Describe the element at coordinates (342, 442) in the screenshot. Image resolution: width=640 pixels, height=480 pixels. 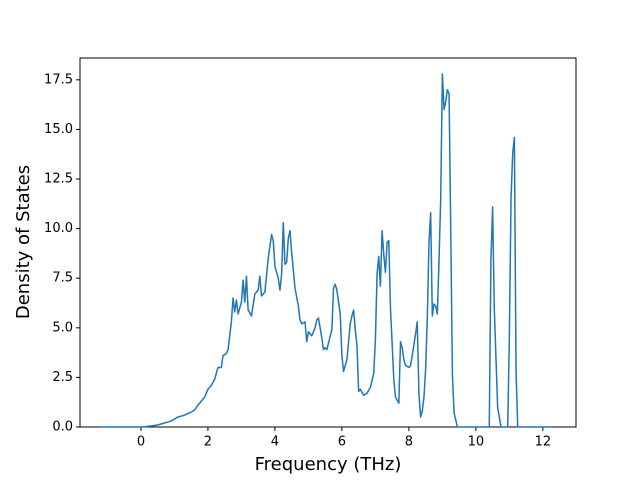
I see `x-tick-label: 6` at that location.